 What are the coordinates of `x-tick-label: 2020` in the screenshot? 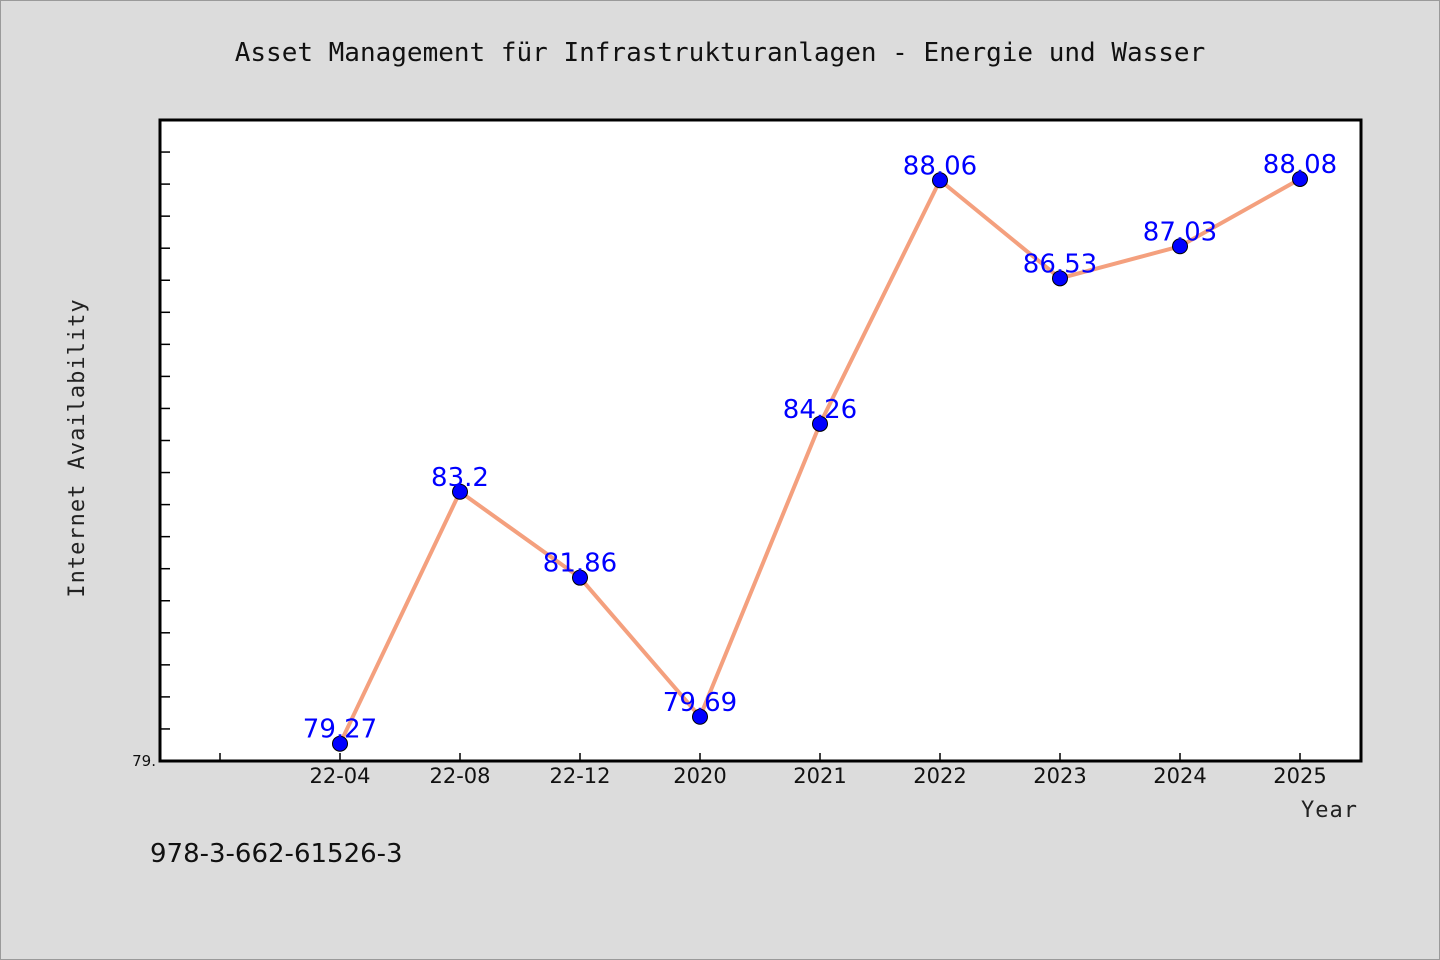 It's located at (699, 776).